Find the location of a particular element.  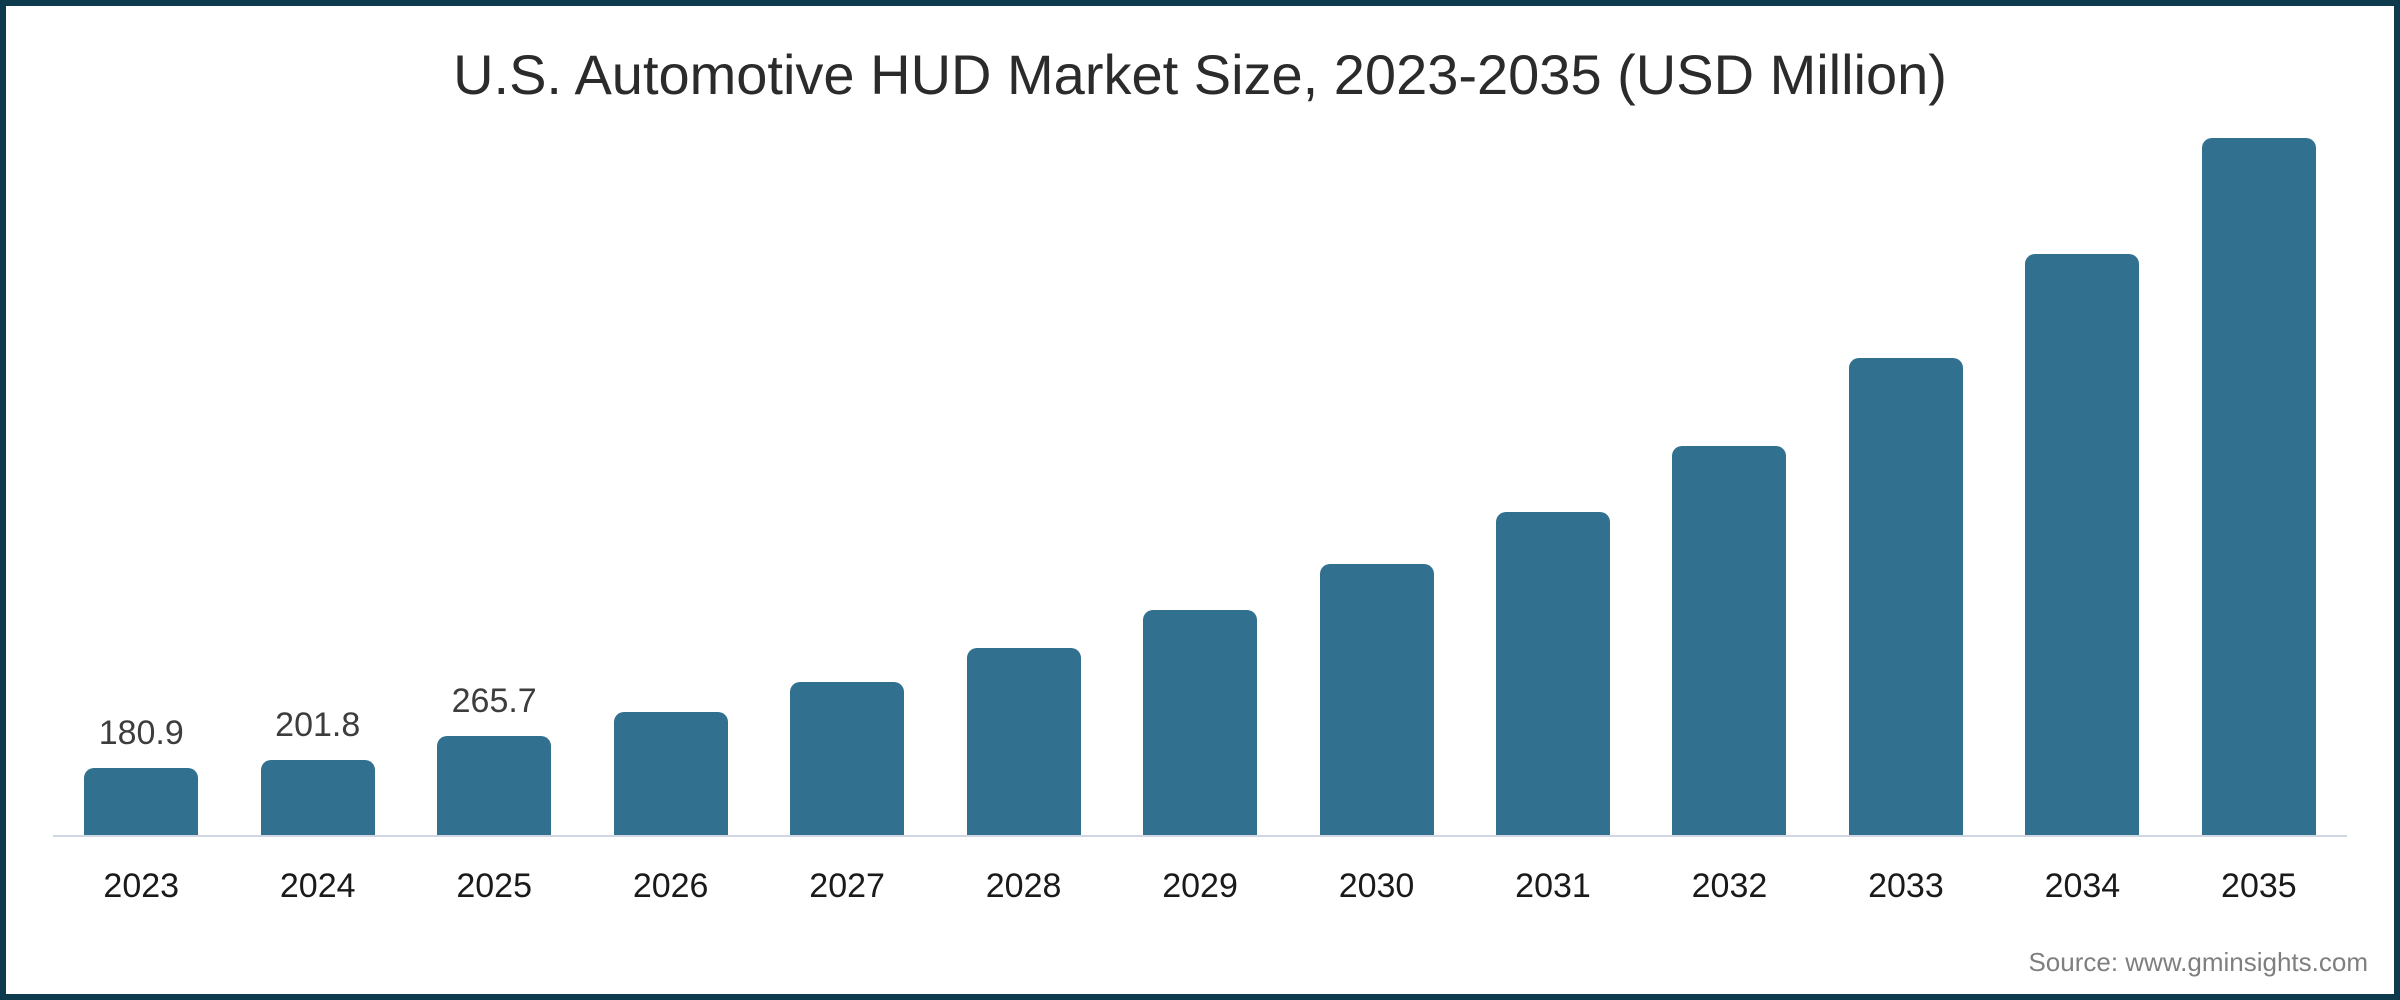

x-axis-tick-label: 2032 is located at coordinates (1729, 886).